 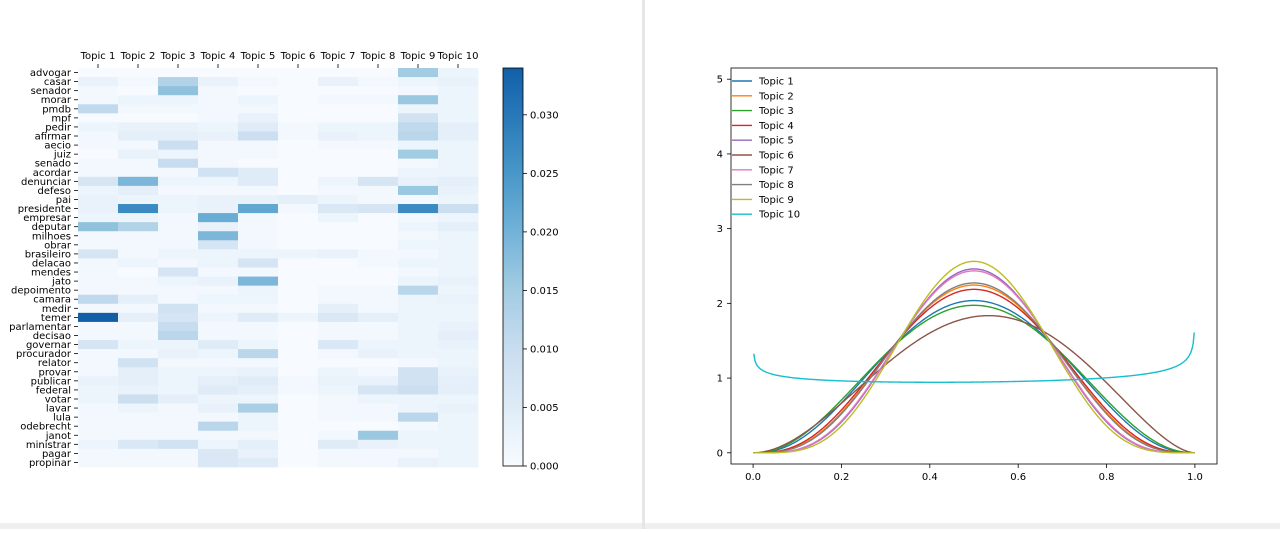 I want to click on figure-toolbar-right, so click(x=962, y=526).